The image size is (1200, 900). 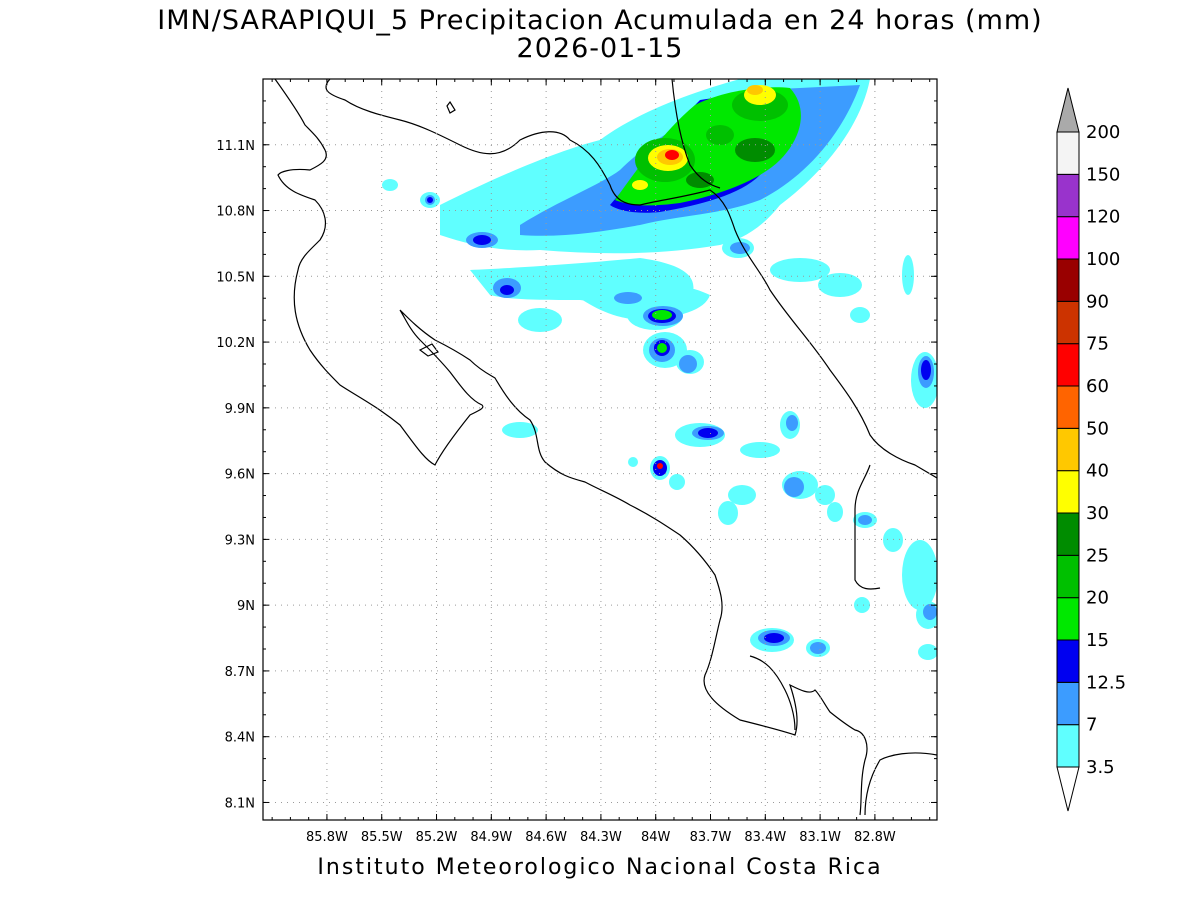 What do you see at coordinates (1100, 767) in the screenshot?
I see `colorbar-label: 3.5` at bounding box center [1100, 767].